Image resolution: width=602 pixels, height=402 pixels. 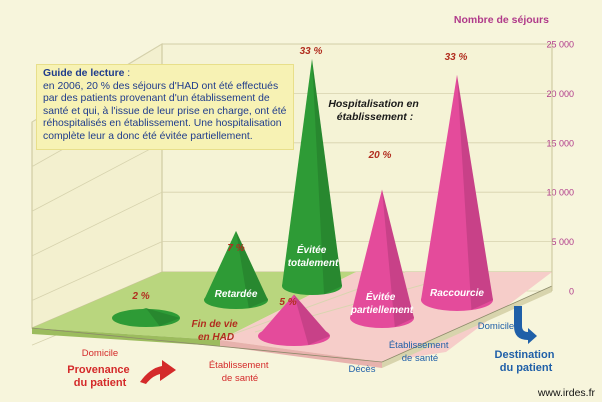 What do you see at coordinates (560, 45) in the screenshot?
I see `y-tick-label: 25 000` at bounding box center [560, 45].